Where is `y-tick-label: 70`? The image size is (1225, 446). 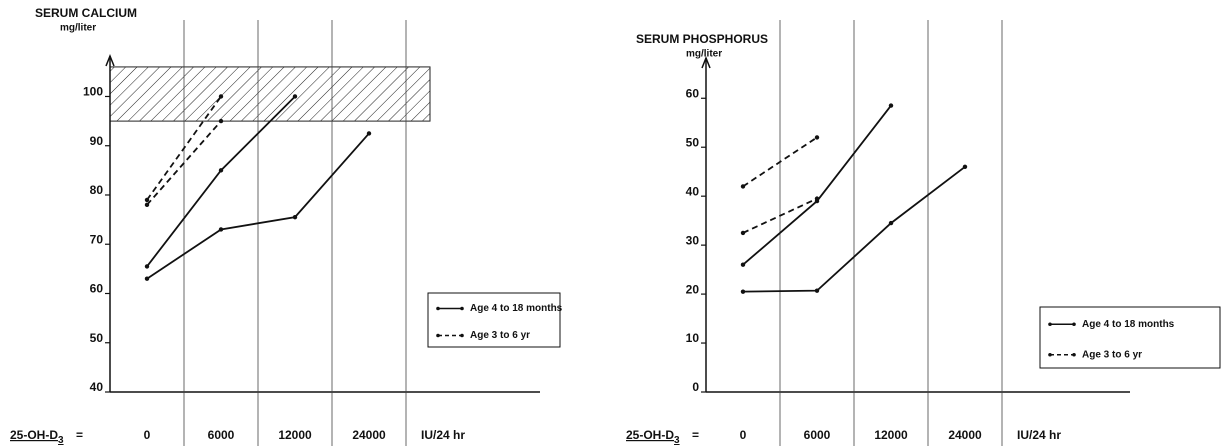
y-tick-label: 70 is located at coordinates (97, 239).